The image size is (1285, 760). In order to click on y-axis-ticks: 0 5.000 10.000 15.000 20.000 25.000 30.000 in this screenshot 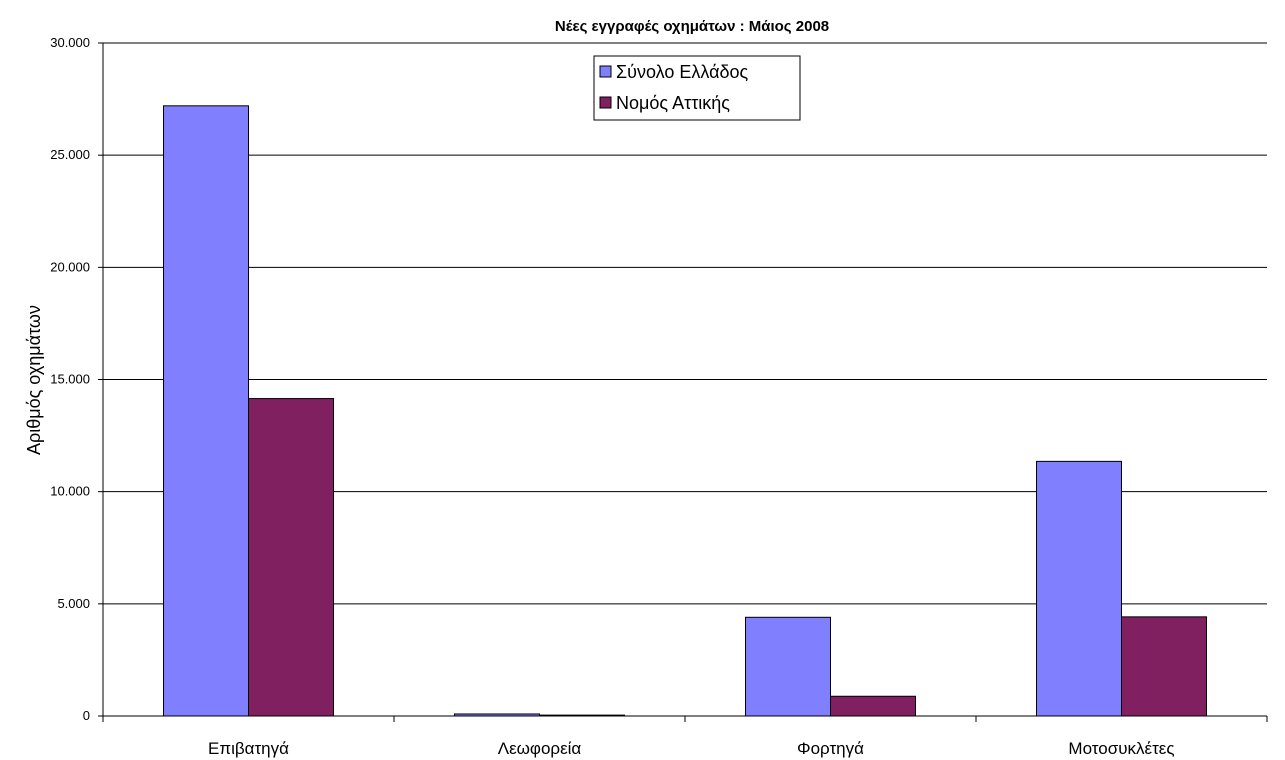, I will do `click(76, 379)`.